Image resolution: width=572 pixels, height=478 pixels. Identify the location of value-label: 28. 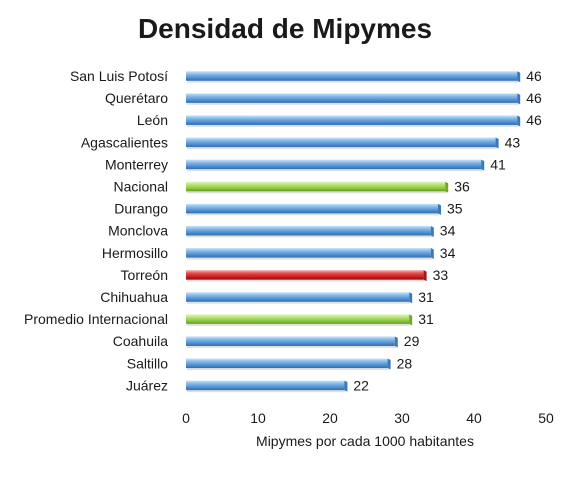
(405, 363).